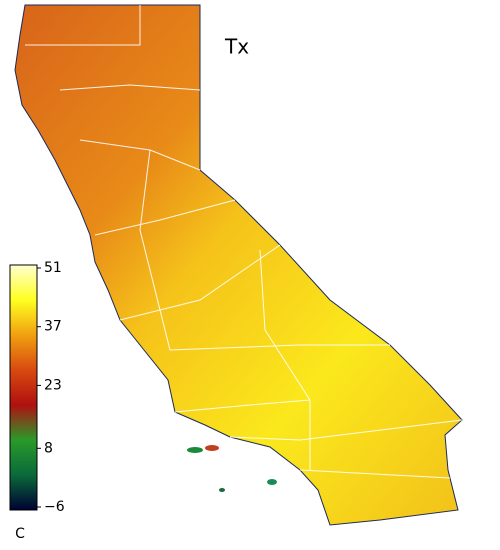 The width and height of the screenshot is (500, 550). What do you see at coordinates (54, 507) in the screenshot?
I see `colorbar-tick-label: −6` at bounding box center [54, 507].